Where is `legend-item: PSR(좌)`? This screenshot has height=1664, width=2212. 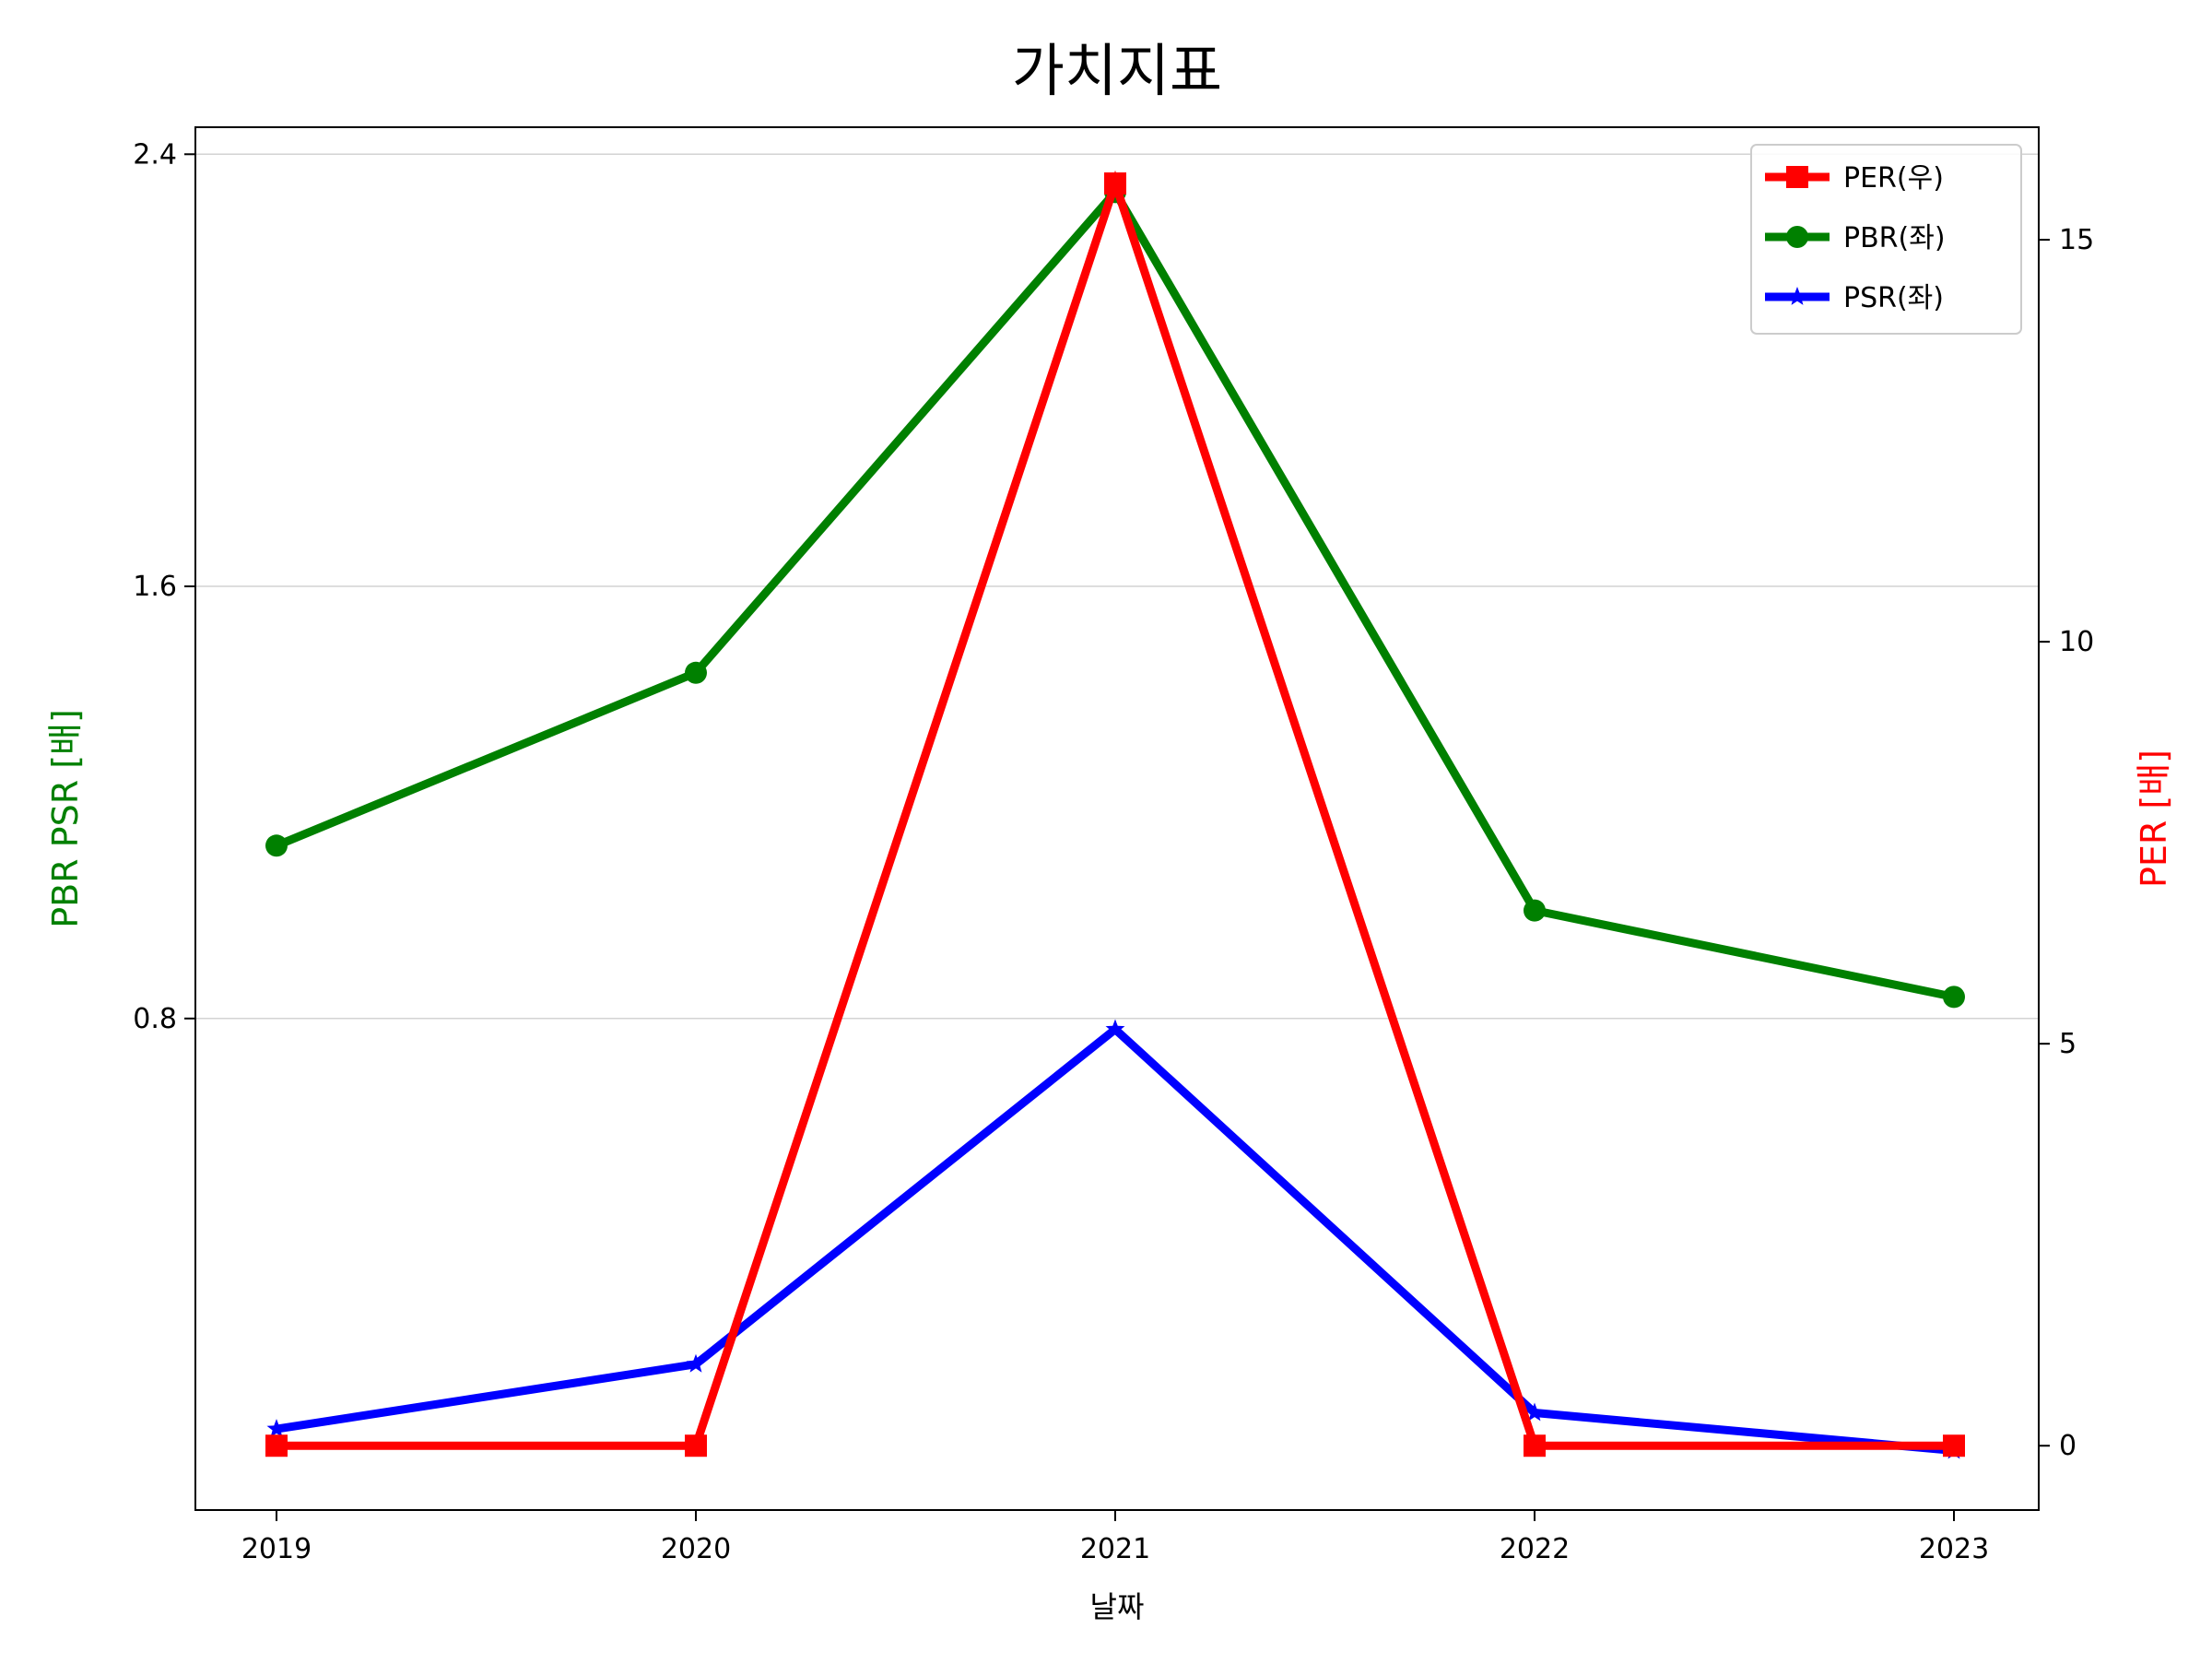 legend-item: PSR(좌) is located at coordinates (1854, 298).